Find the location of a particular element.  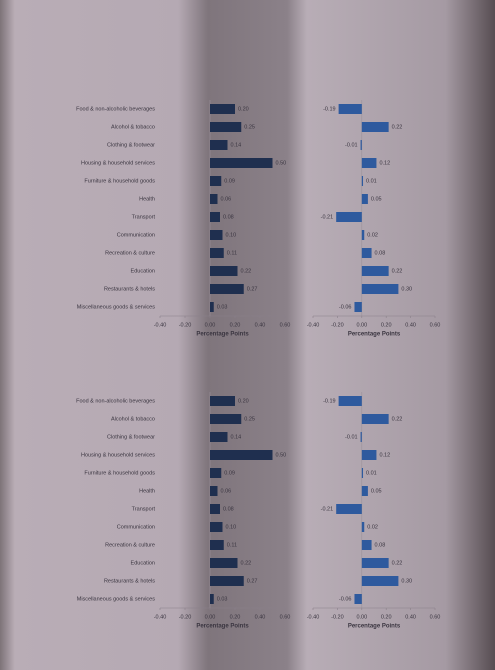

value-label: -0.19 is located at coordinates (329, 401).